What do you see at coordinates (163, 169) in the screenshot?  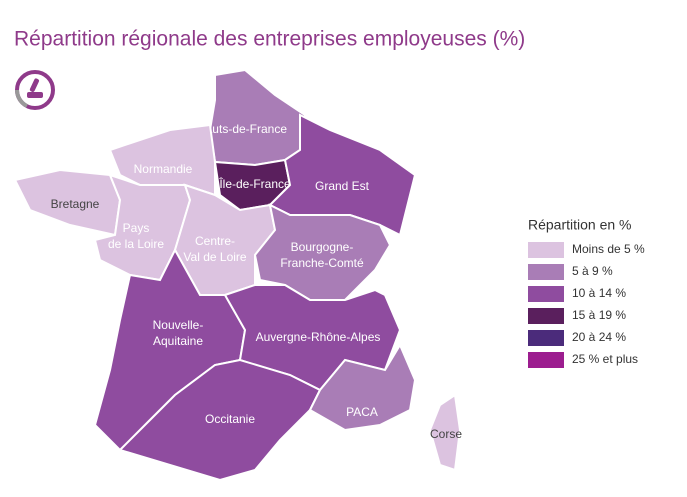 I see `region-label: Normandie` at bounding box center [163, 169].